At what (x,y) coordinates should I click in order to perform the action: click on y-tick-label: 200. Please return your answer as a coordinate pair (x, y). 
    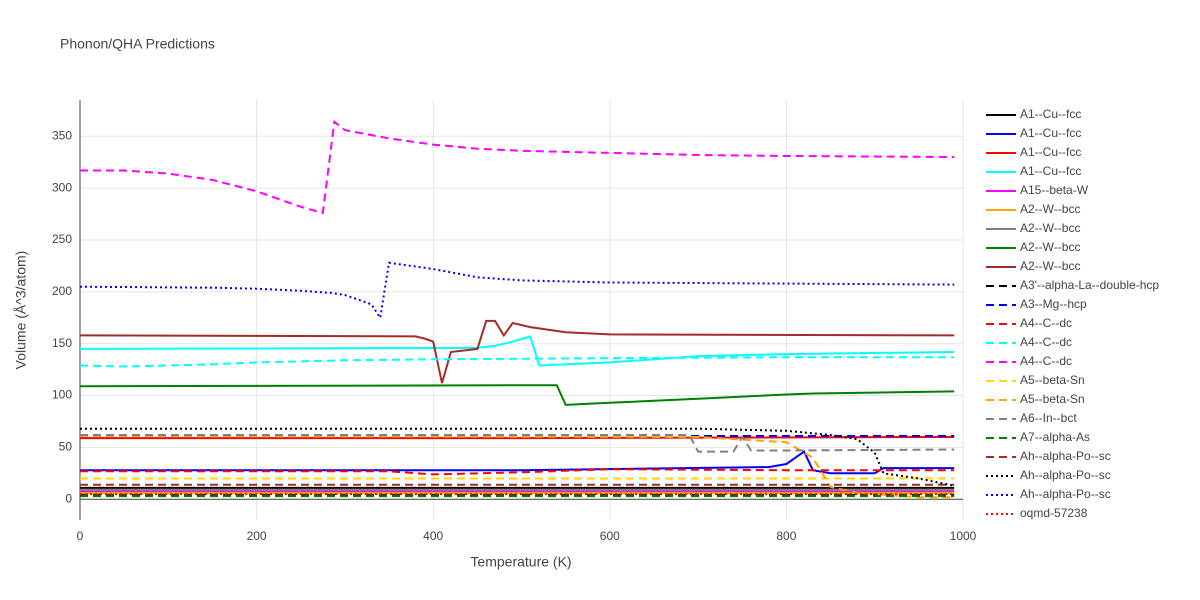
    Looking at the image, I should click on (62, 291).